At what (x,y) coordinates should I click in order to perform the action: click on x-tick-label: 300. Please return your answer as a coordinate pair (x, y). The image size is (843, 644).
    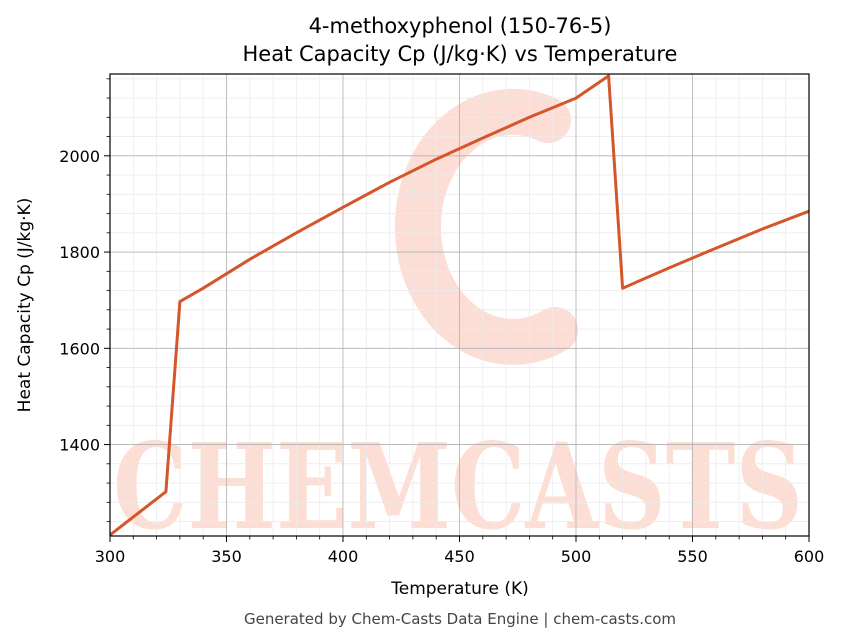
    Looking at the image, I should click on (110, 556).